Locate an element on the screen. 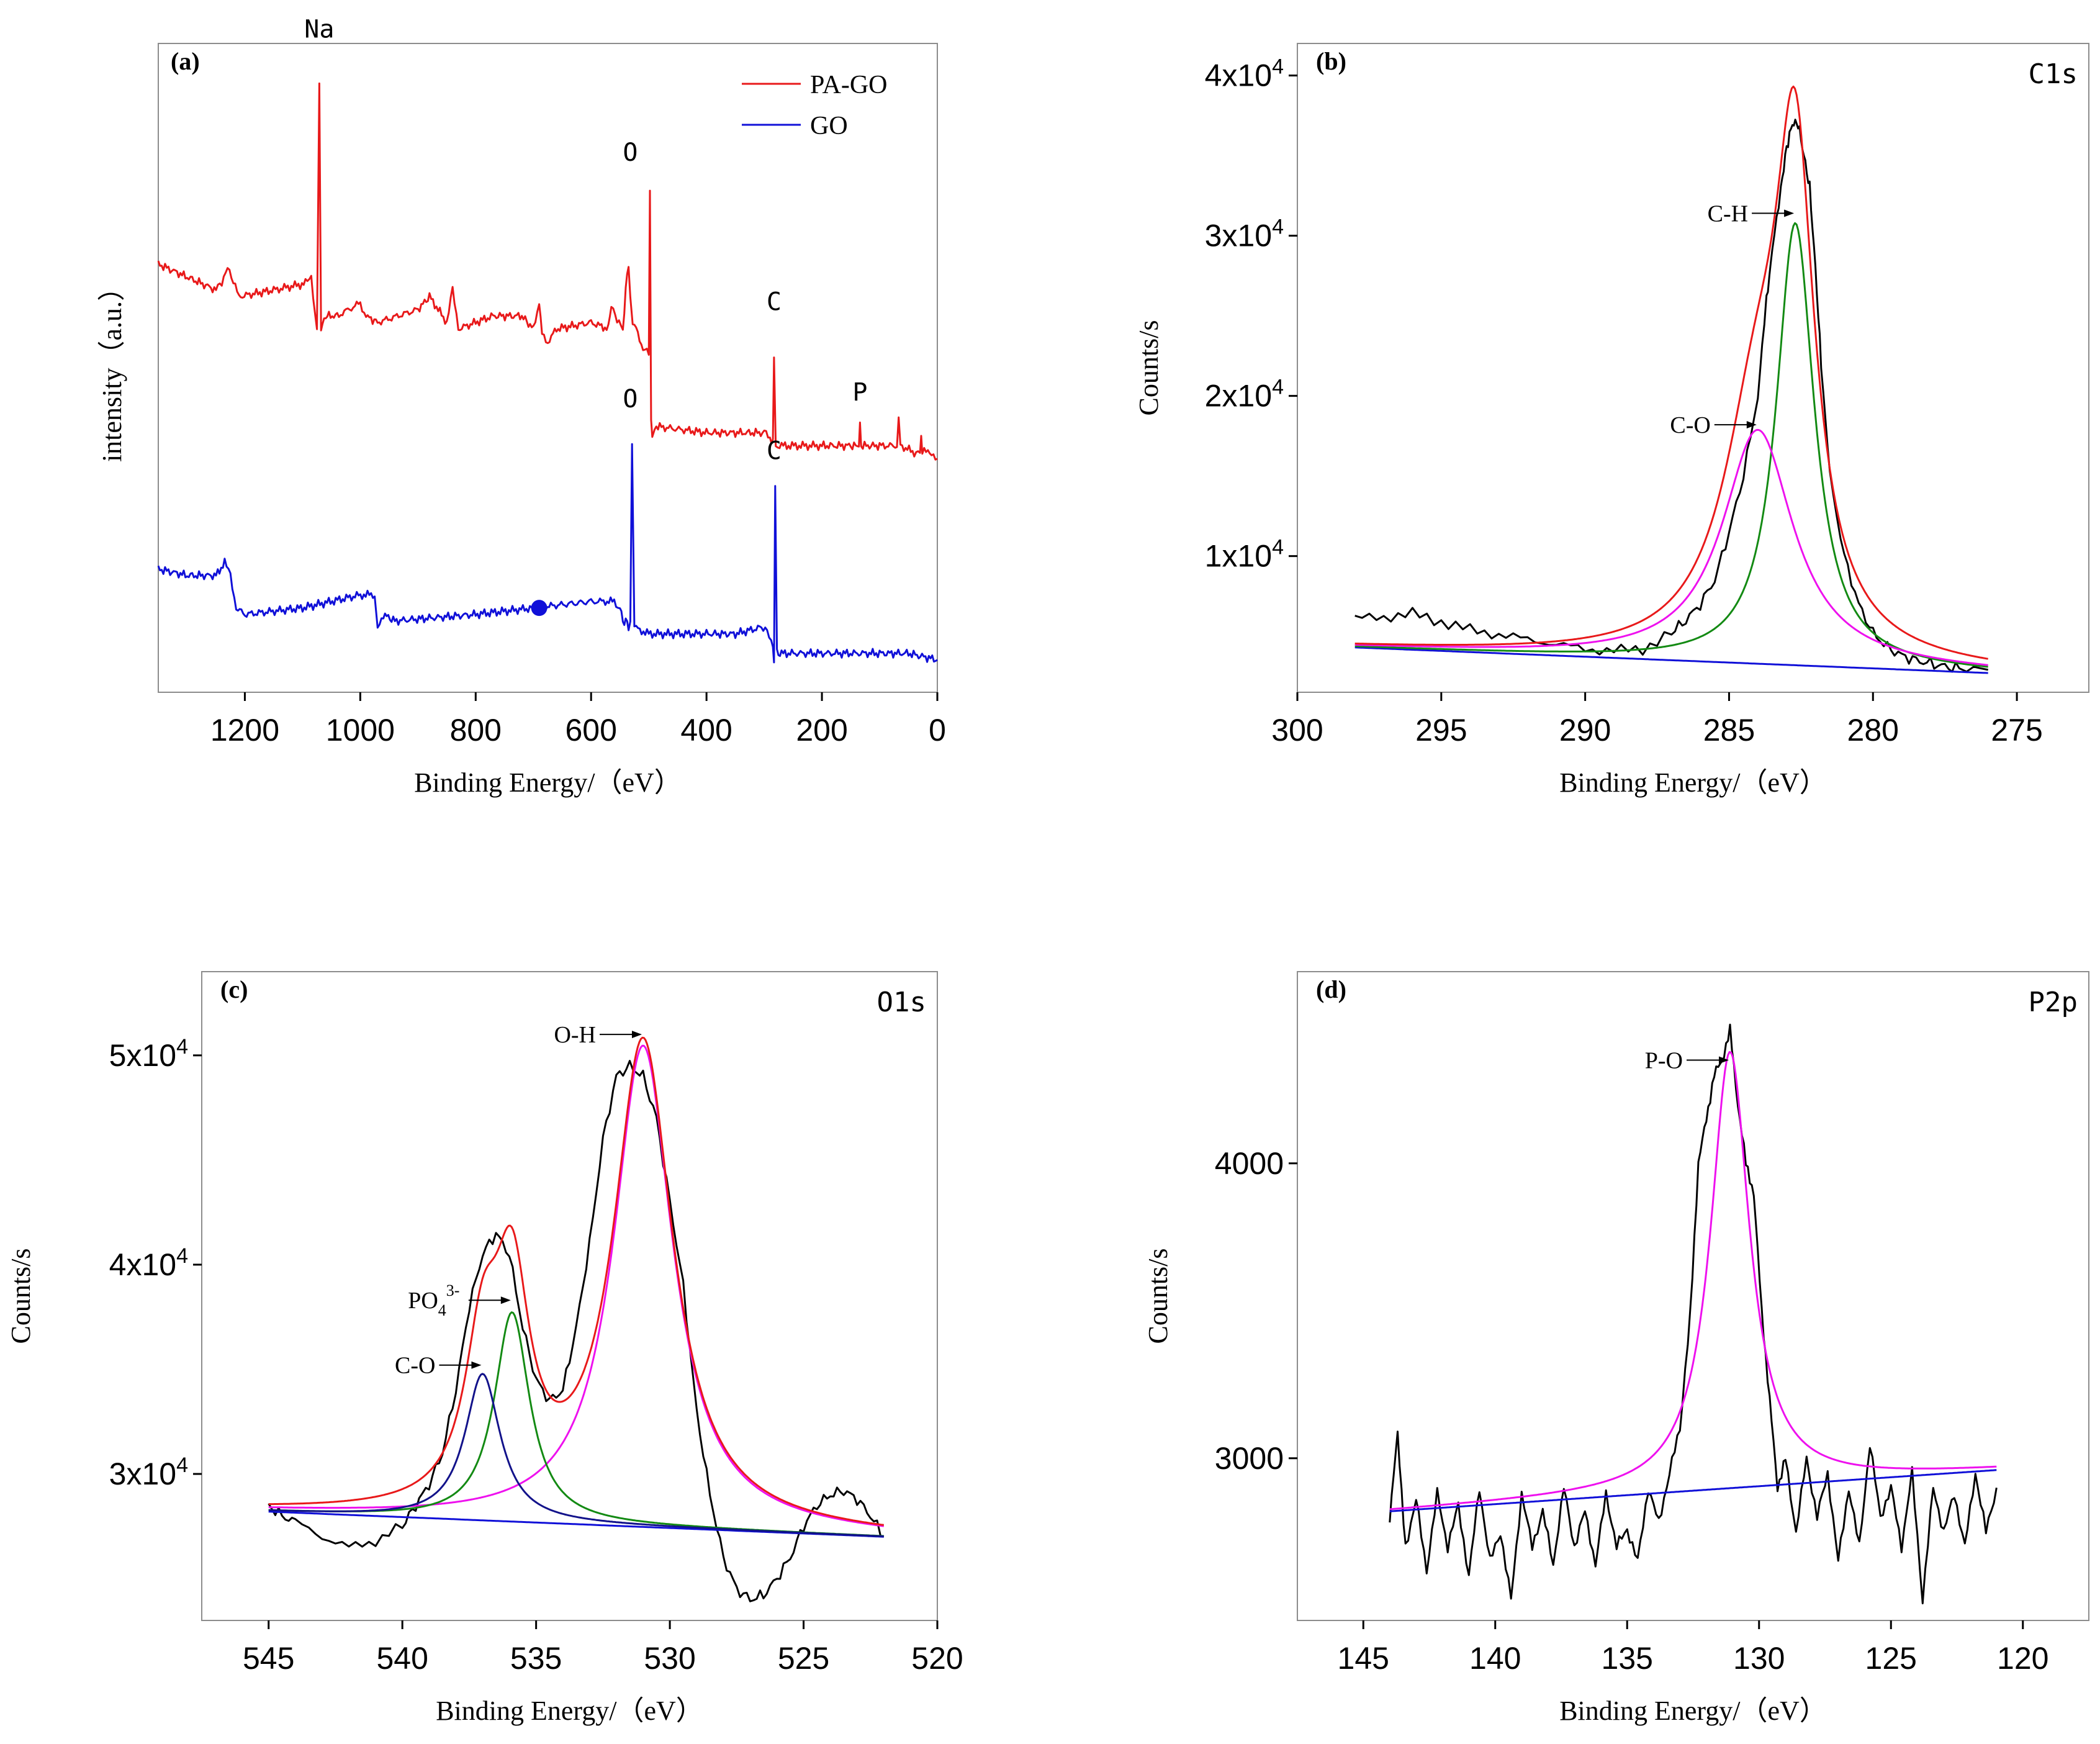  legend-label: GO is located at coordinates (829, 126).